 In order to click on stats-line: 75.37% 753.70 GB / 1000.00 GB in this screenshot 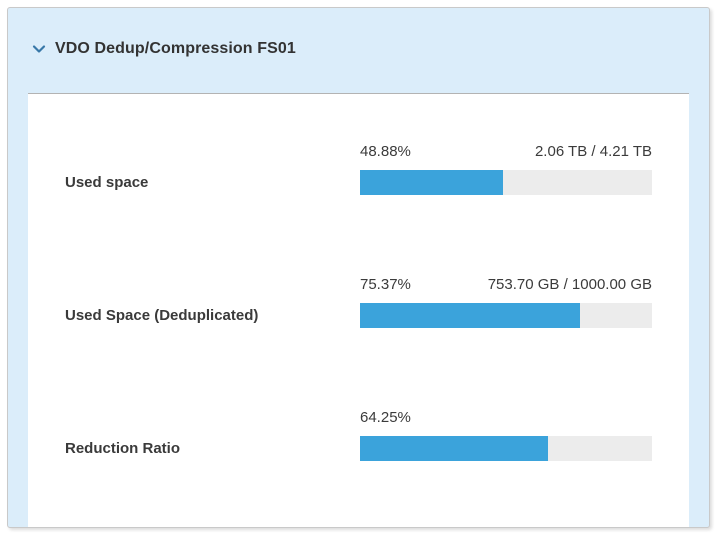, I will do `click(506, 285)`.